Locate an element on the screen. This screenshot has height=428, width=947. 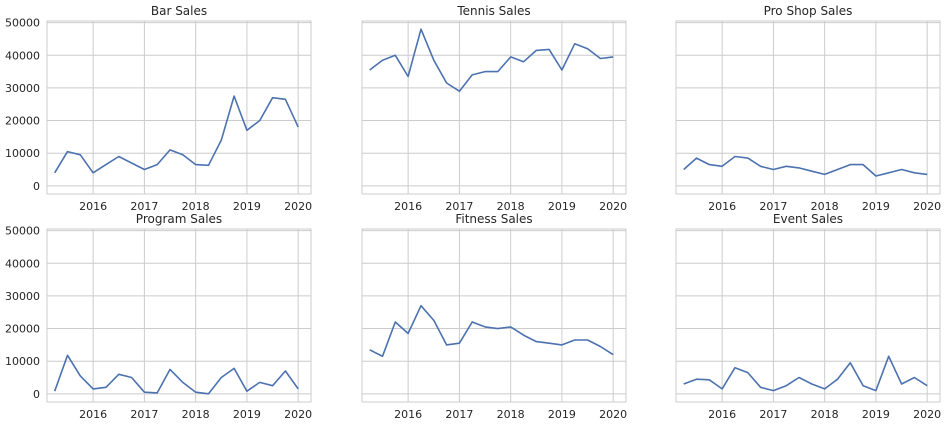
panel-title: Pro Shop Sales is located at coordinates (808, 11).